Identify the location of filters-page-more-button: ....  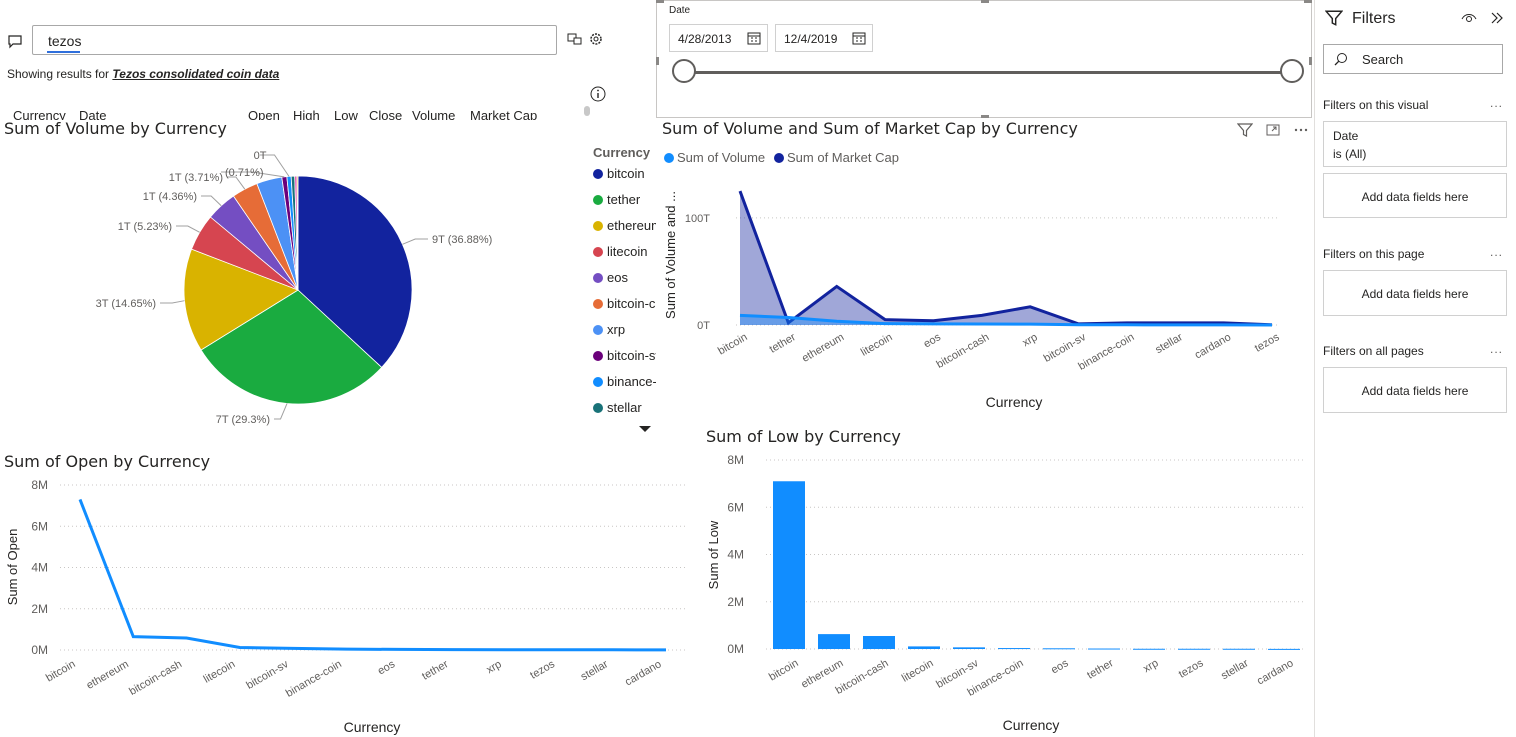
(1497, 252).